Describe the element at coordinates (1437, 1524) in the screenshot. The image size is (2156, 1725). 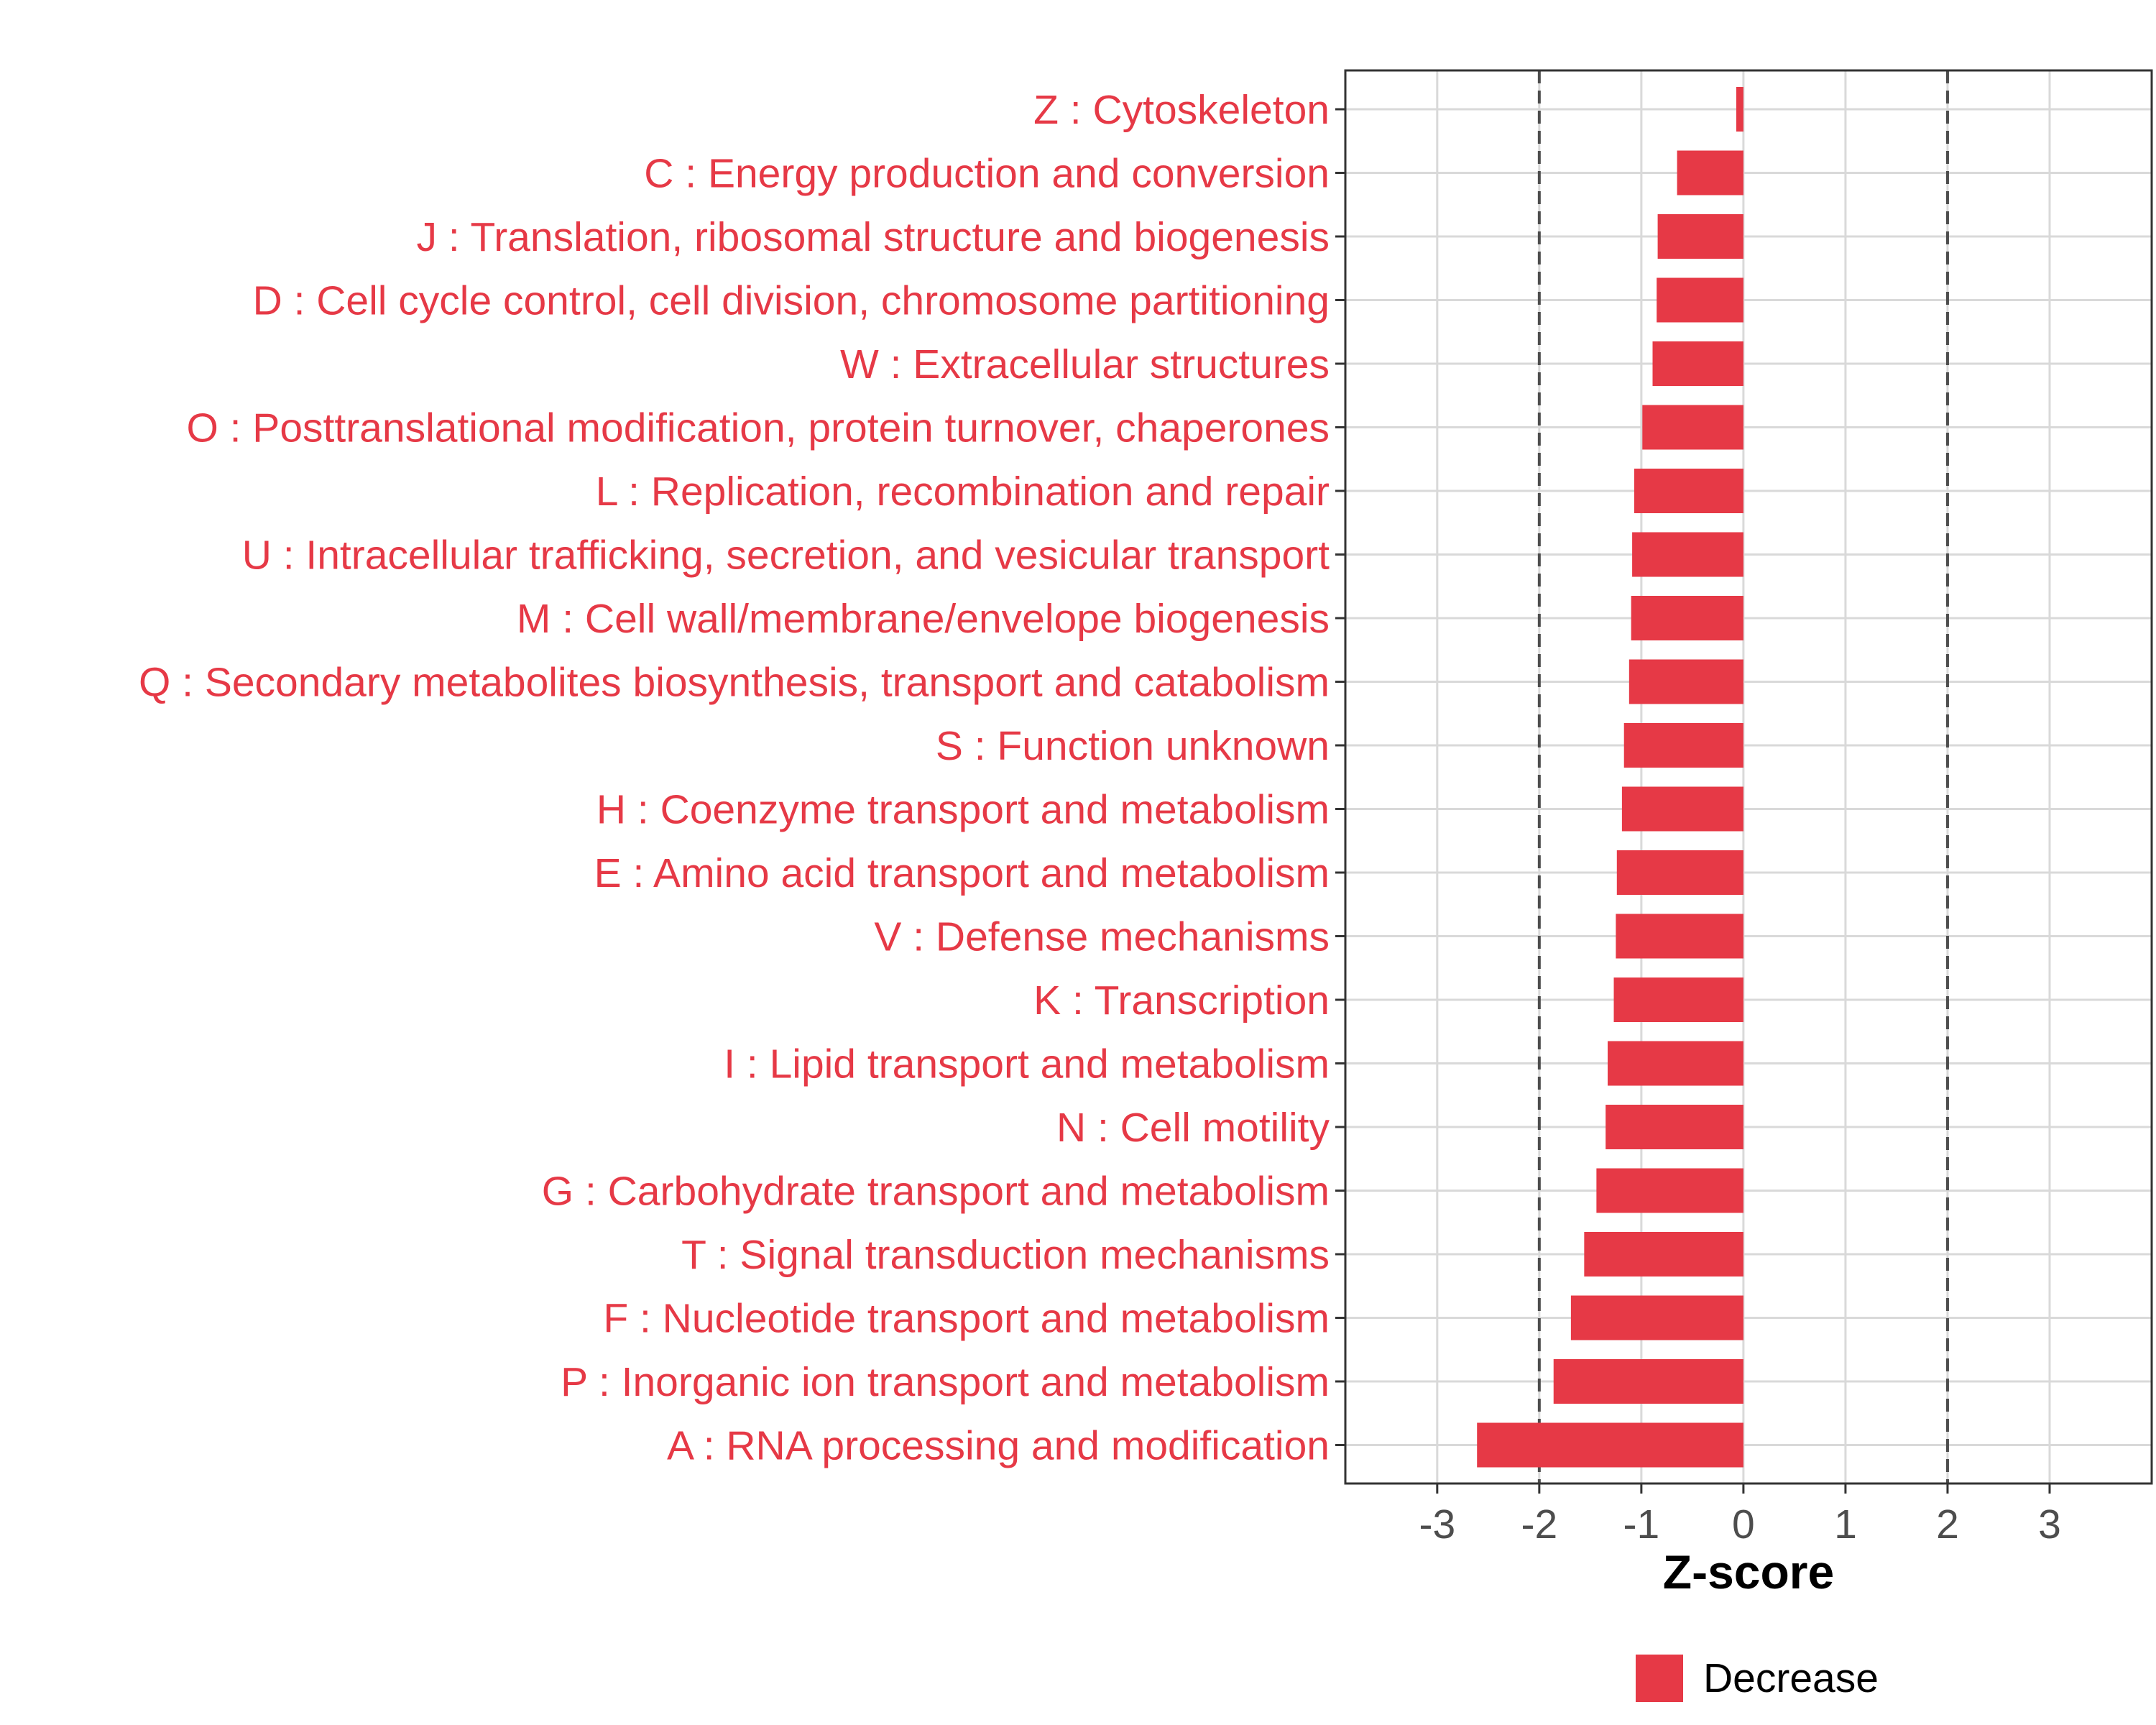
I see `x-tick-label-0: -3` at that location.